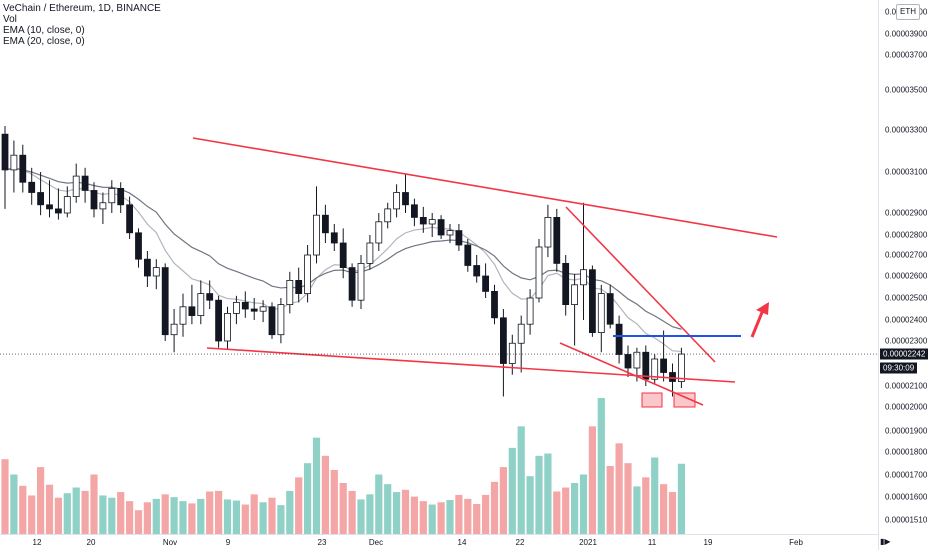 The width and height of the screenshot is (932, 551). Describe the element at coordinates (906, 320) in the screenshot. I see `price-tick-label: 0.00002400` at that location.